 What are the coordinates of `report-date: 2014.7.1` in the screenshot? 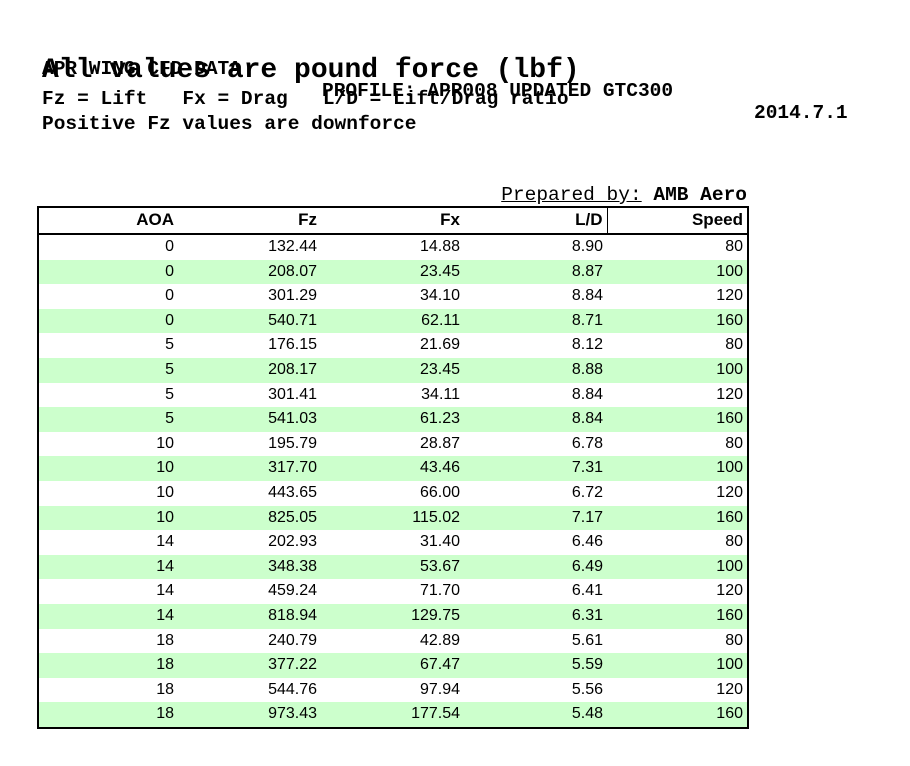 It's located at (801, 113).